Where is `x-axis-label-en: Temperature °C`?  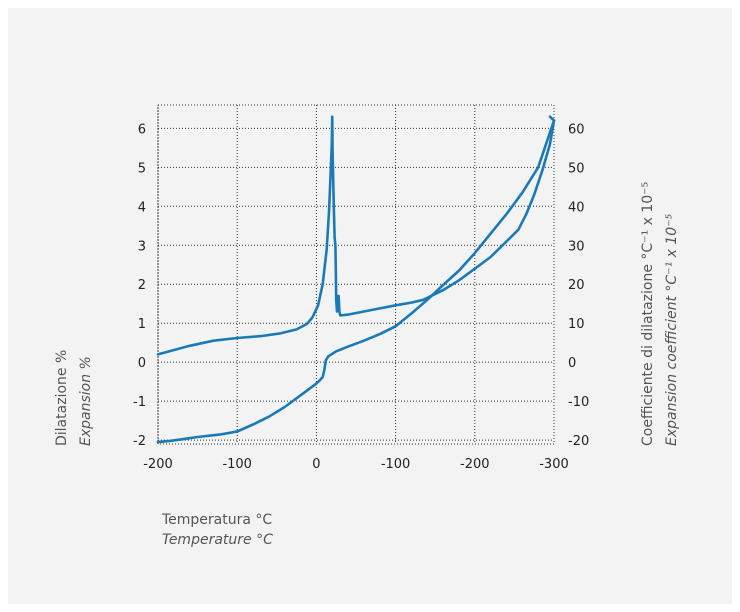
x-axis-label-en: Temperature °C is located at coordinates (217, 540).